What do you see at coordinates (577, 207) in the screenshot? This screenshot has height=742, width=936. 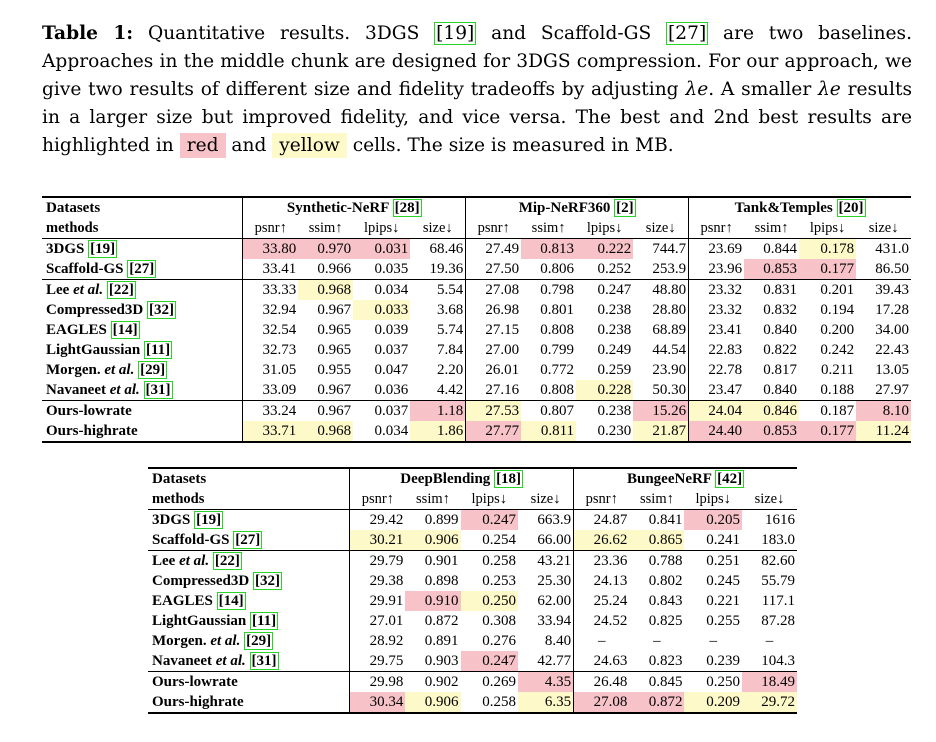 I see `dataset-name: Mip-NeRF360 [2]` at bounding box center [577, 207].